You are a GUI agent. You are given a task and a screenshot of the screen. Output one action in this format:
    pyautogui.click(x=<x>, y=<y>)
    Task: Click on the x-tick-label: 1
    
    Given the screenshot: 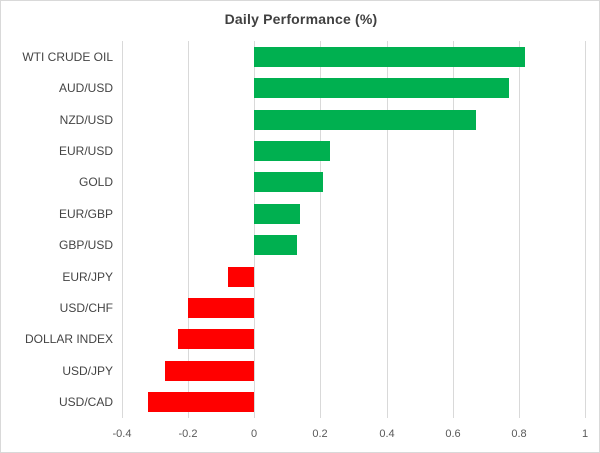 What is the action you would take?
    pyautogui.click(x=585, y=434)
    